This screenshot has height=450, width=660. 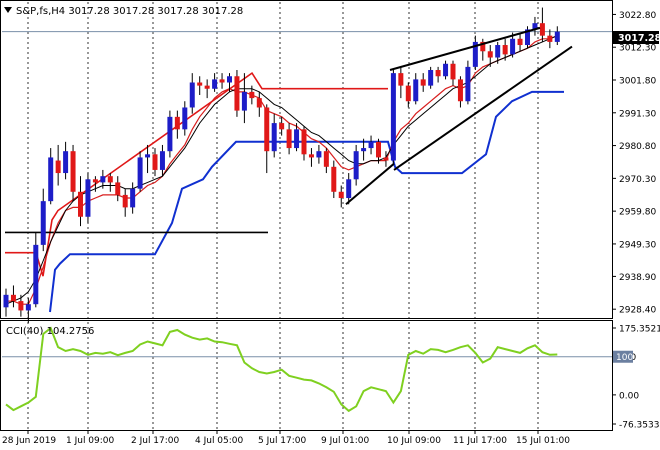 I want to click on wedge-base-trendline, so click(x=370, y=184).